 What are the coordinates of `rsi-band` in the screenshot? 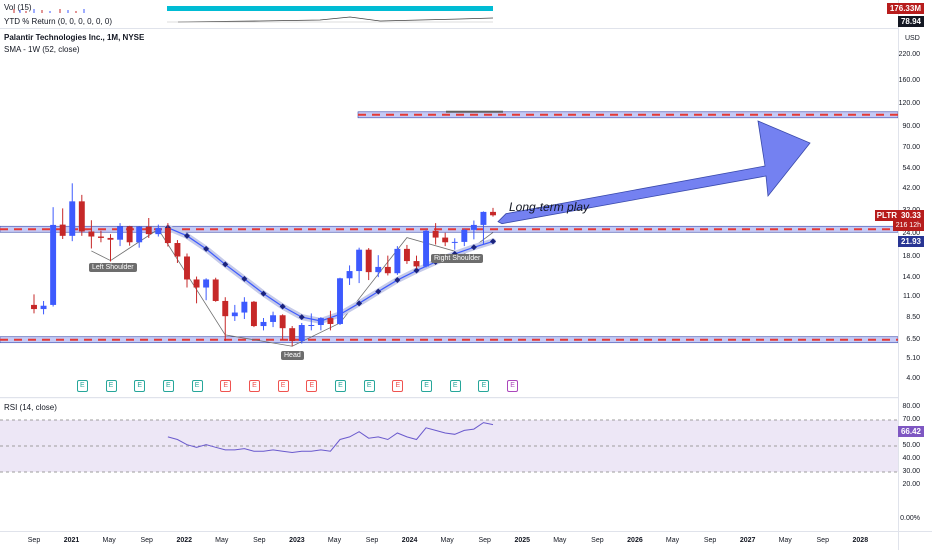 It's located at (449, 446).